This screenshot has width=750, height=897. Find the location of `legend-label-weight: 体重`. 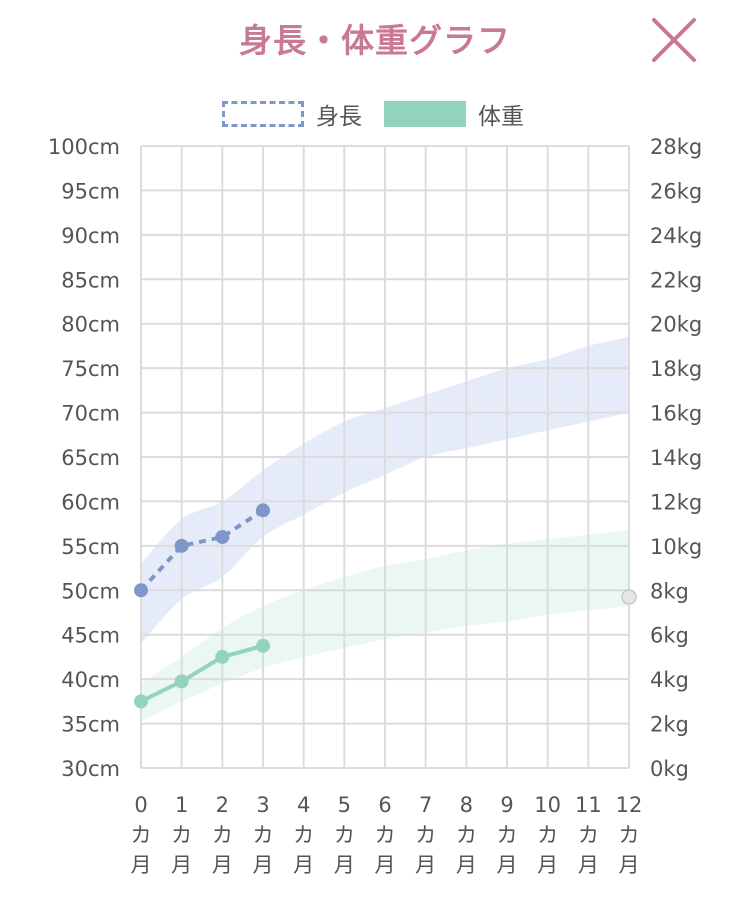

legend-label-weight: 体重 is located at coordinates (501, 117).